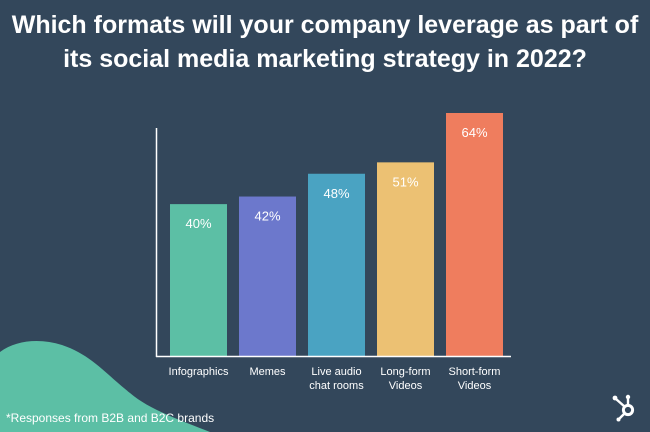  I want to click on bar-value-label: 51%, so click(405, 181).